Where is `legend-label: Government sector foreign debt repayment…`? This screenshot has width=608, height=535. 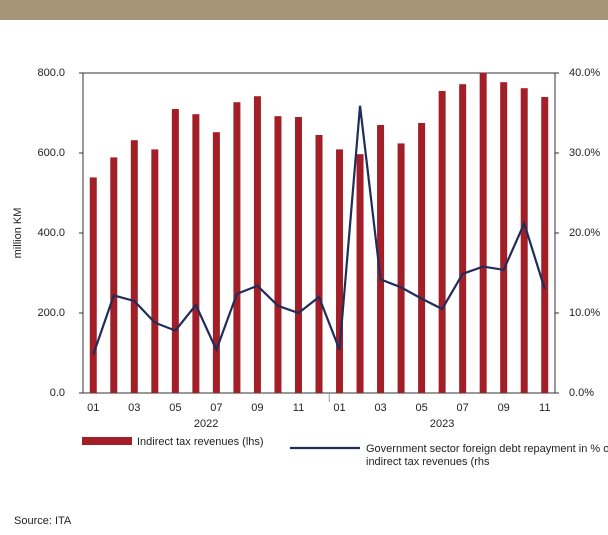
legend-label: Government sector foreign debt repayment… is located at coordinates (487, 455).